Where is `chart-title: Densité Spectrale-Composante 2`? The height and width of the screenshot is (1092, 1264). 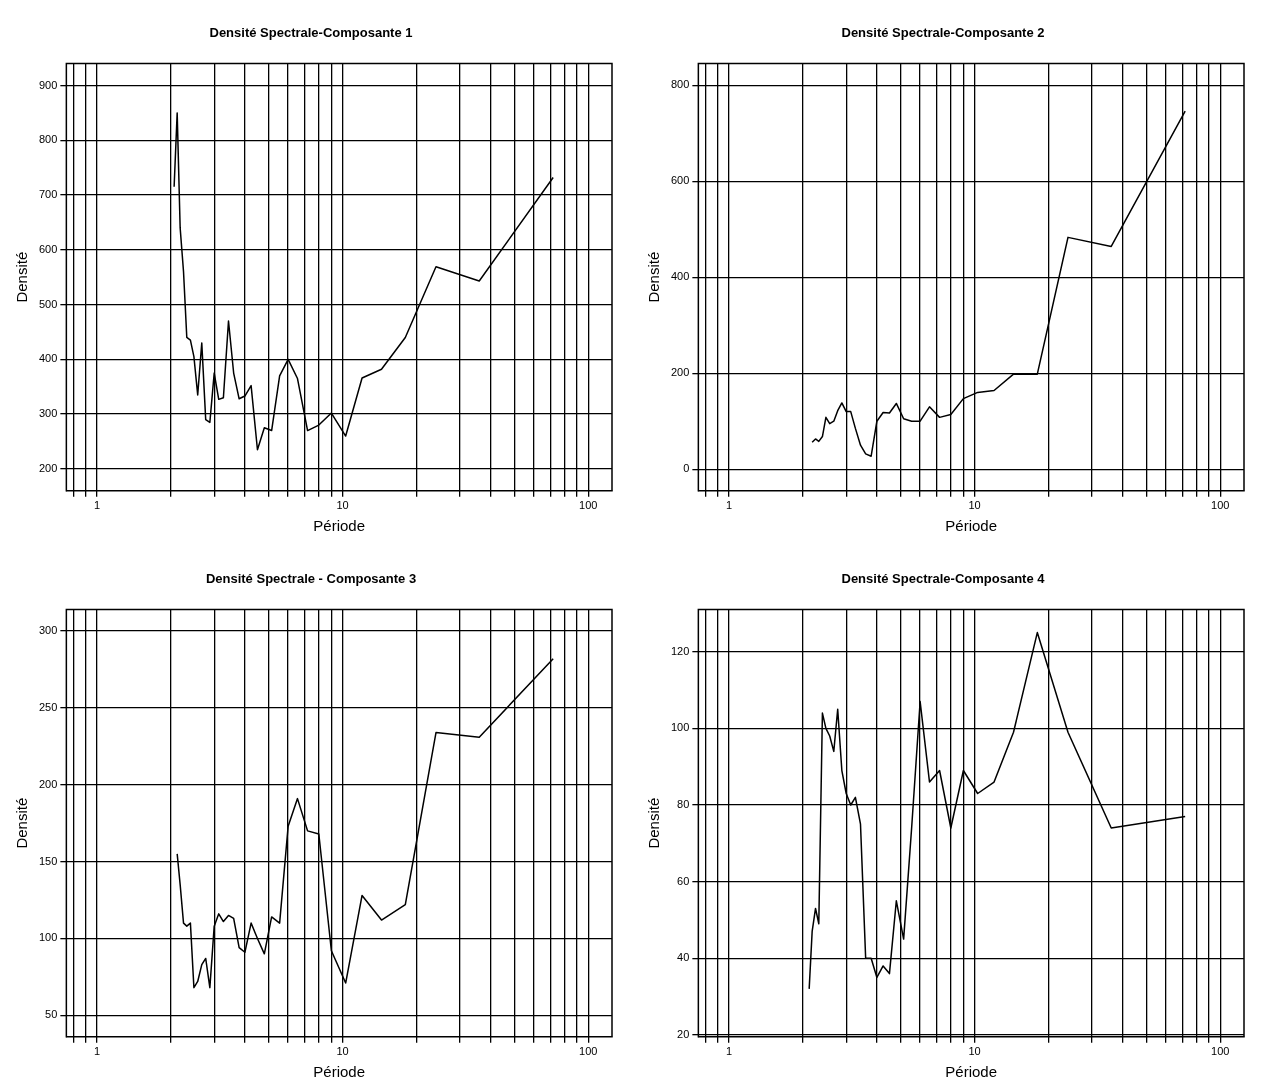 chart-title: Densité Spectrale-Composante 2 is located at coordinates (943, 33).